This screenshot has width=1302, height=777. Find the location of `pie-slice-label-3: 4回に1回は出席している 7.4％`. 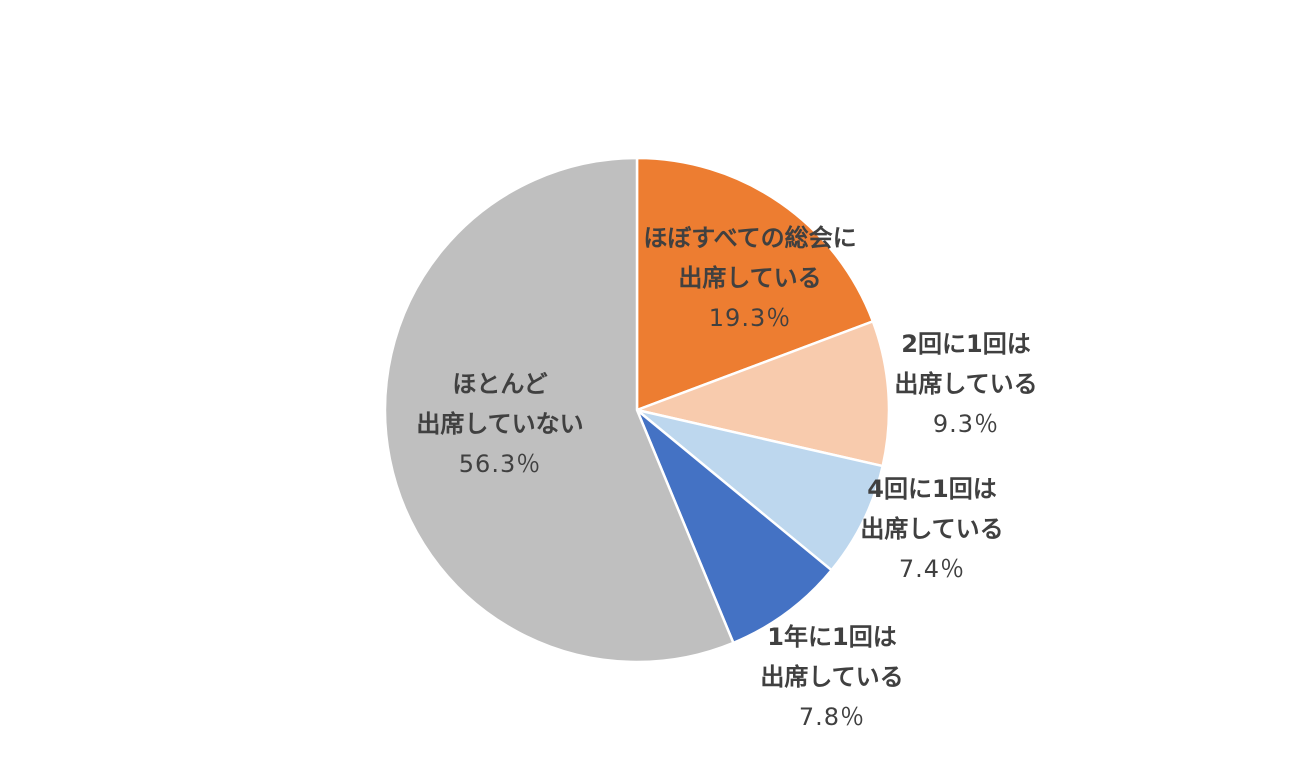

pie-slice-label-3: 4回に1回は出席している 7.4％ is located at coordinates (931, 529).